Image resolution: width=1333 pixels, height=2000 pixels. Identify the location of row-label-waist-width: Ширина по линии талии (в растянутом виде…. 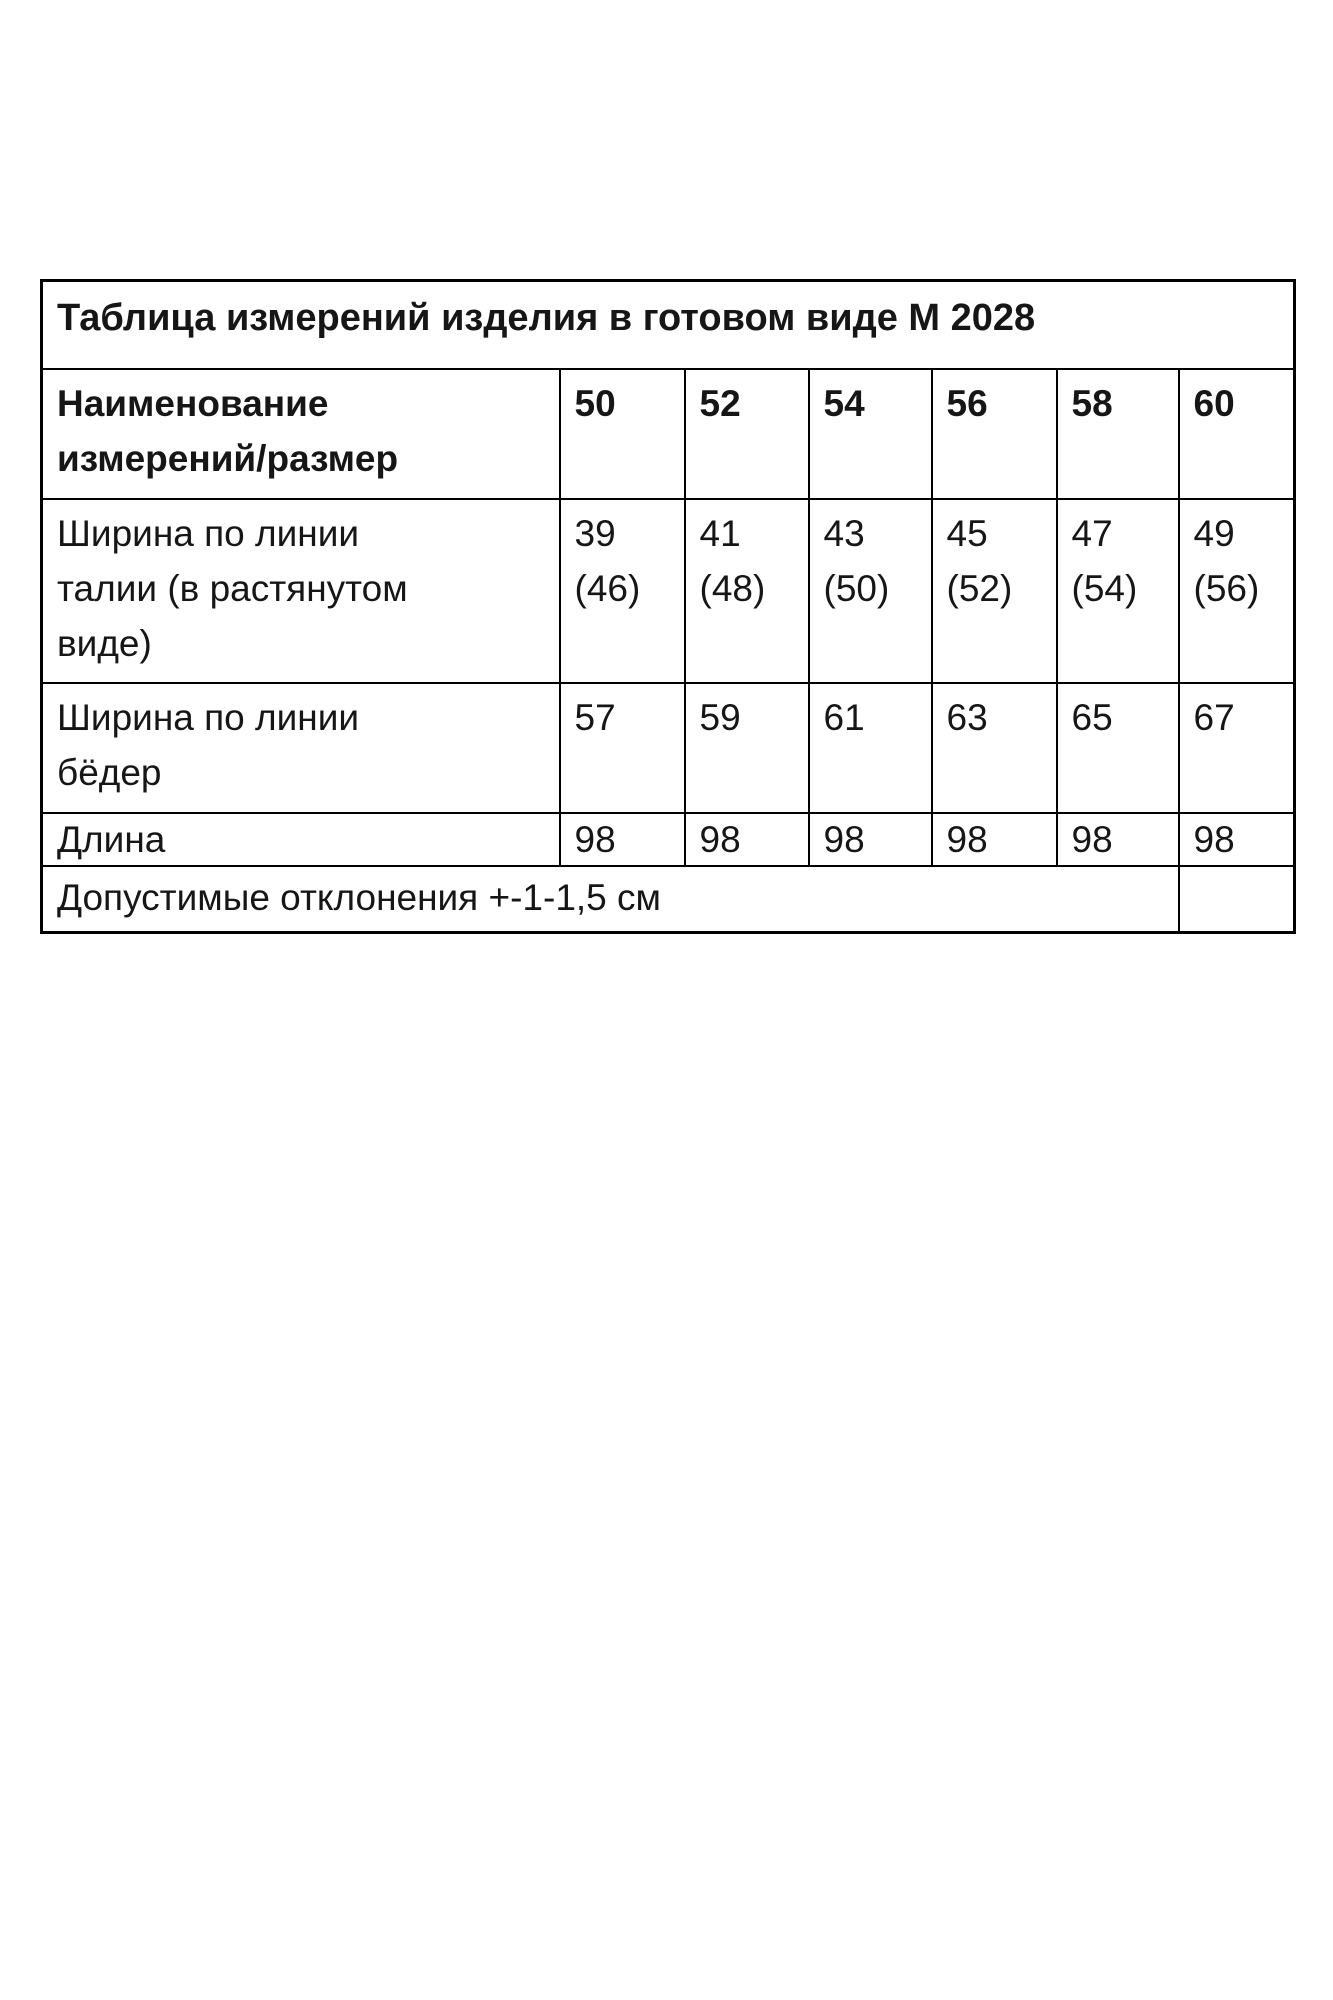
(300, 591).